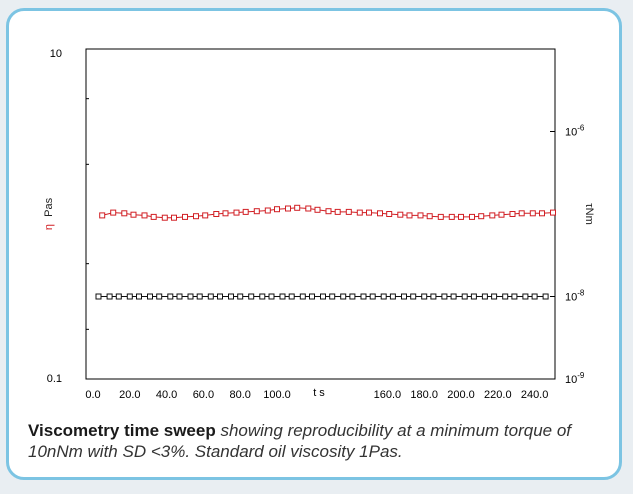 The width and height of the screenshot is (633, 494). I want to click on x-tick-label: 200.0, so click(461, 395).